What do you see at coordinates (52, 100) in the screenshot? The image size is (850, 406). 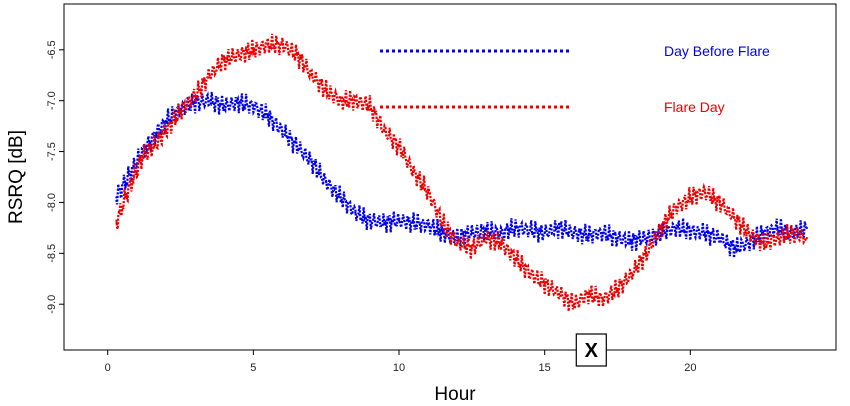 I see `y-tick-label: -7.0` at bounding box center [52, 100].